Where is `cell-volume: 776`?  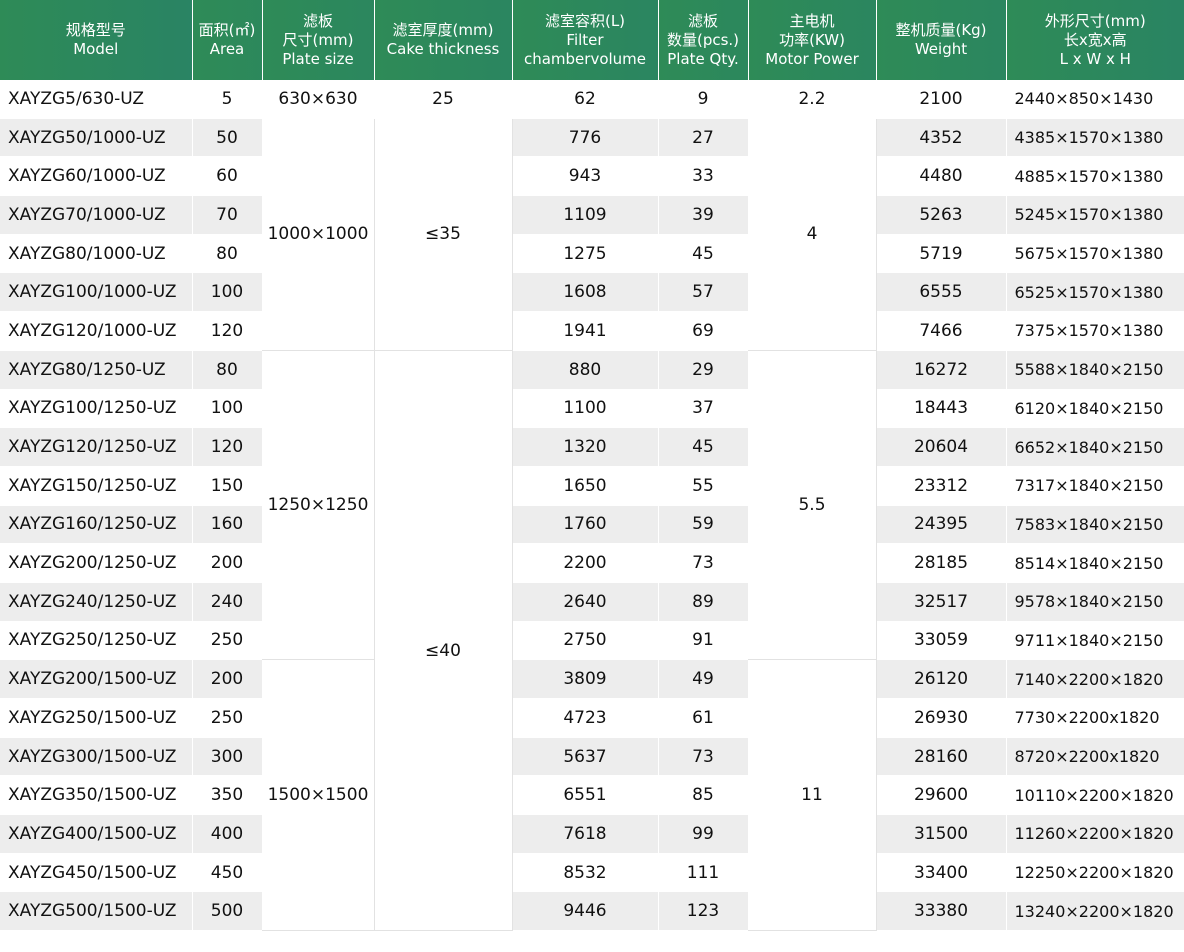 cell-volume: 776 is located at coordinates (585, 138).